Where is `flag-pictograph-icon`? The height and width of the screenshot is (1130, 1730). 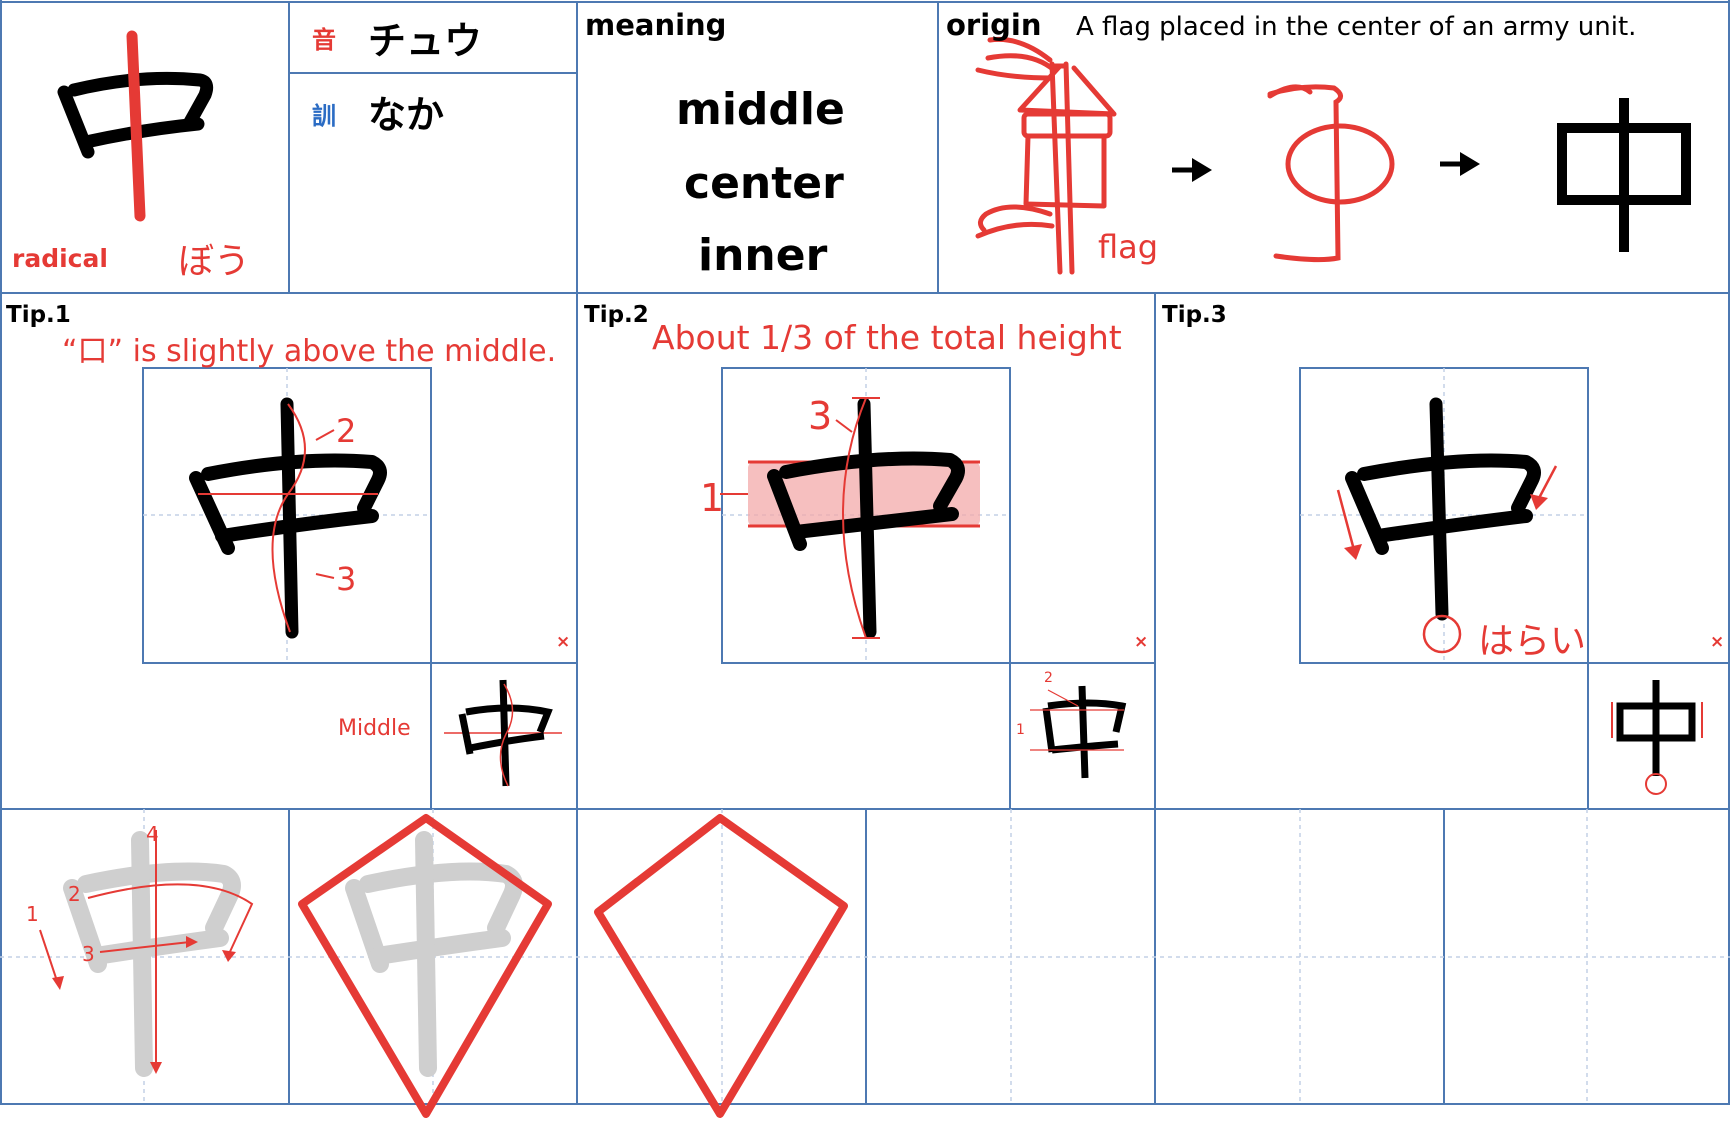
flag-pictograph-icon is located at coordinates (1046, 155).